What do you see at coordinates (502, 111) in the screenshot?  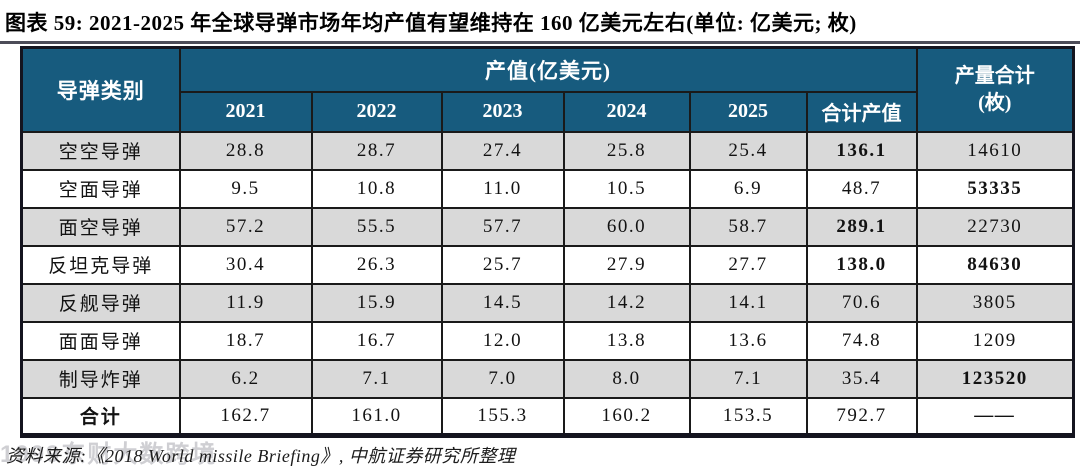 I see `column-header-2023: 2023` at bounding box center [502, 111].